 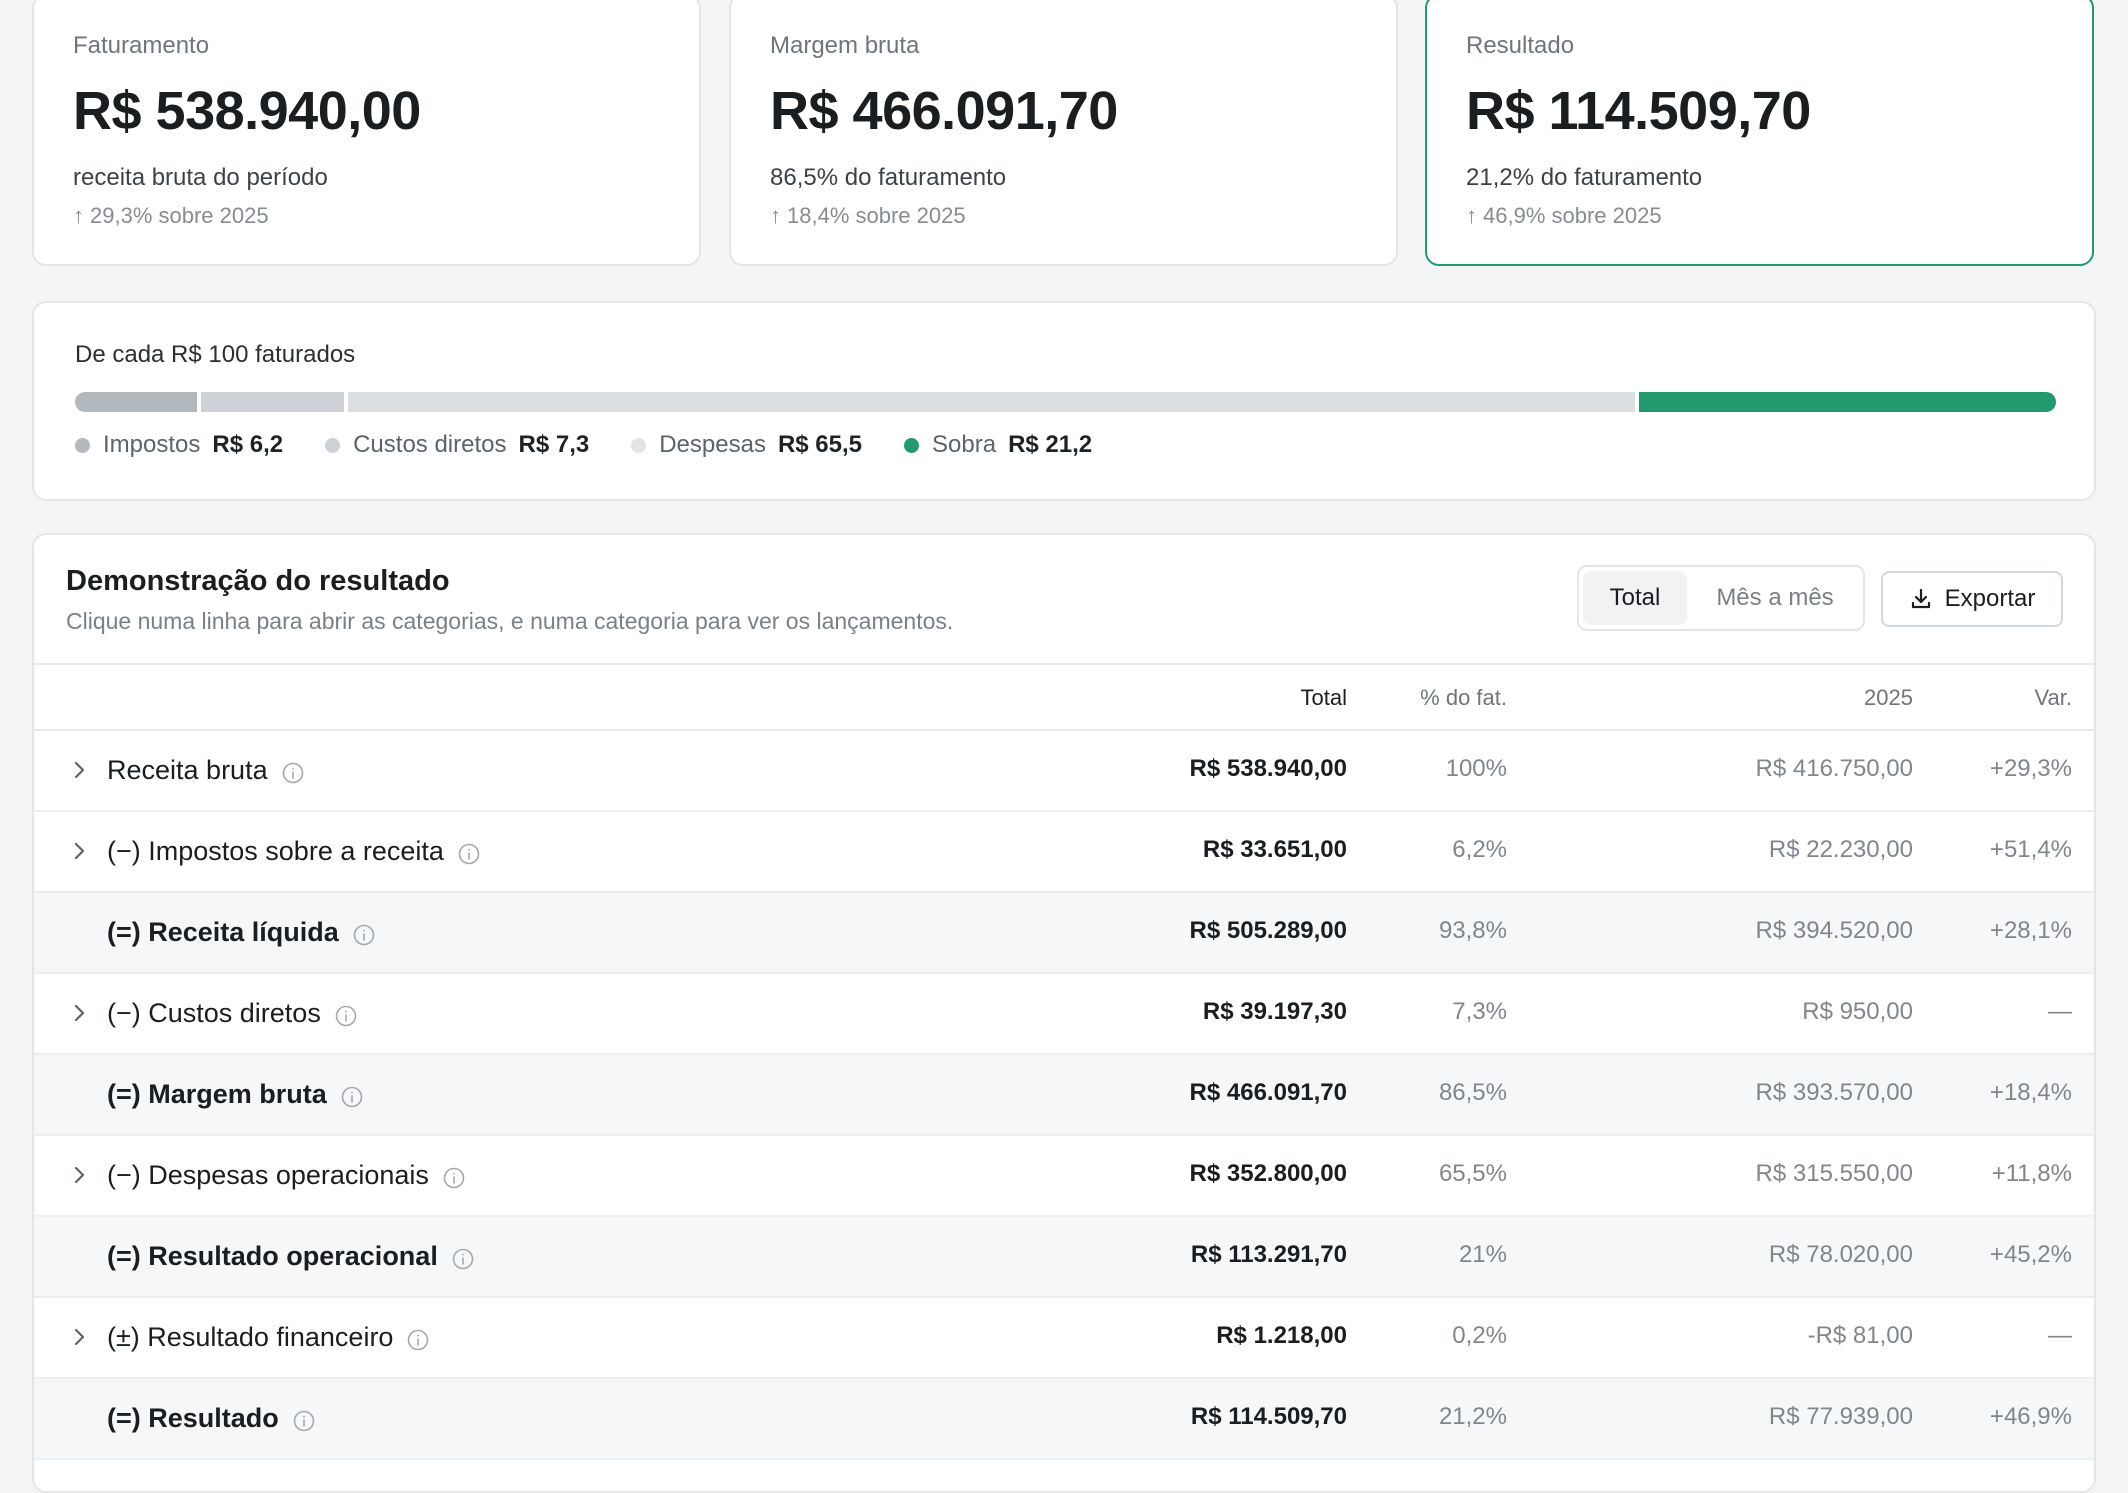 I want to click on legend-item: Impostos R$ 6,2, so click(x=179, y=445).